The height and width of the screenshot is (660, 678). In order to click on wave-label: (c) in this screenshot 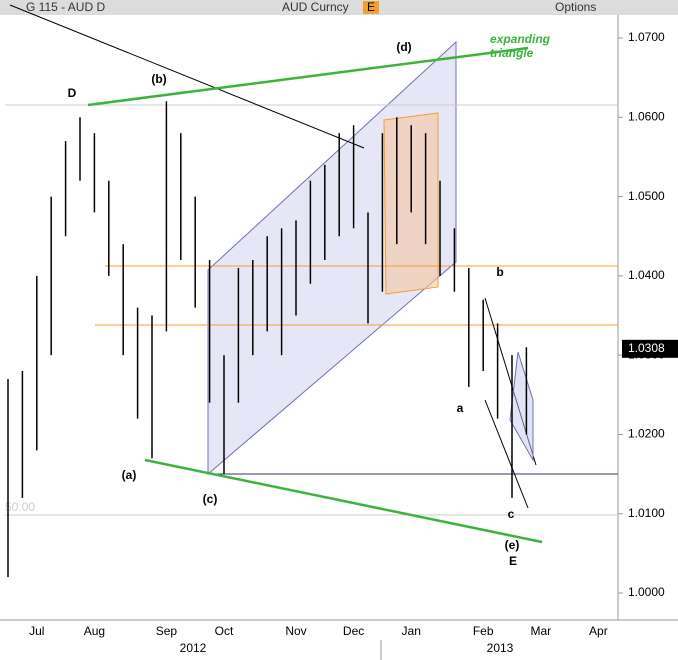, I will do `click(210, 499)`.